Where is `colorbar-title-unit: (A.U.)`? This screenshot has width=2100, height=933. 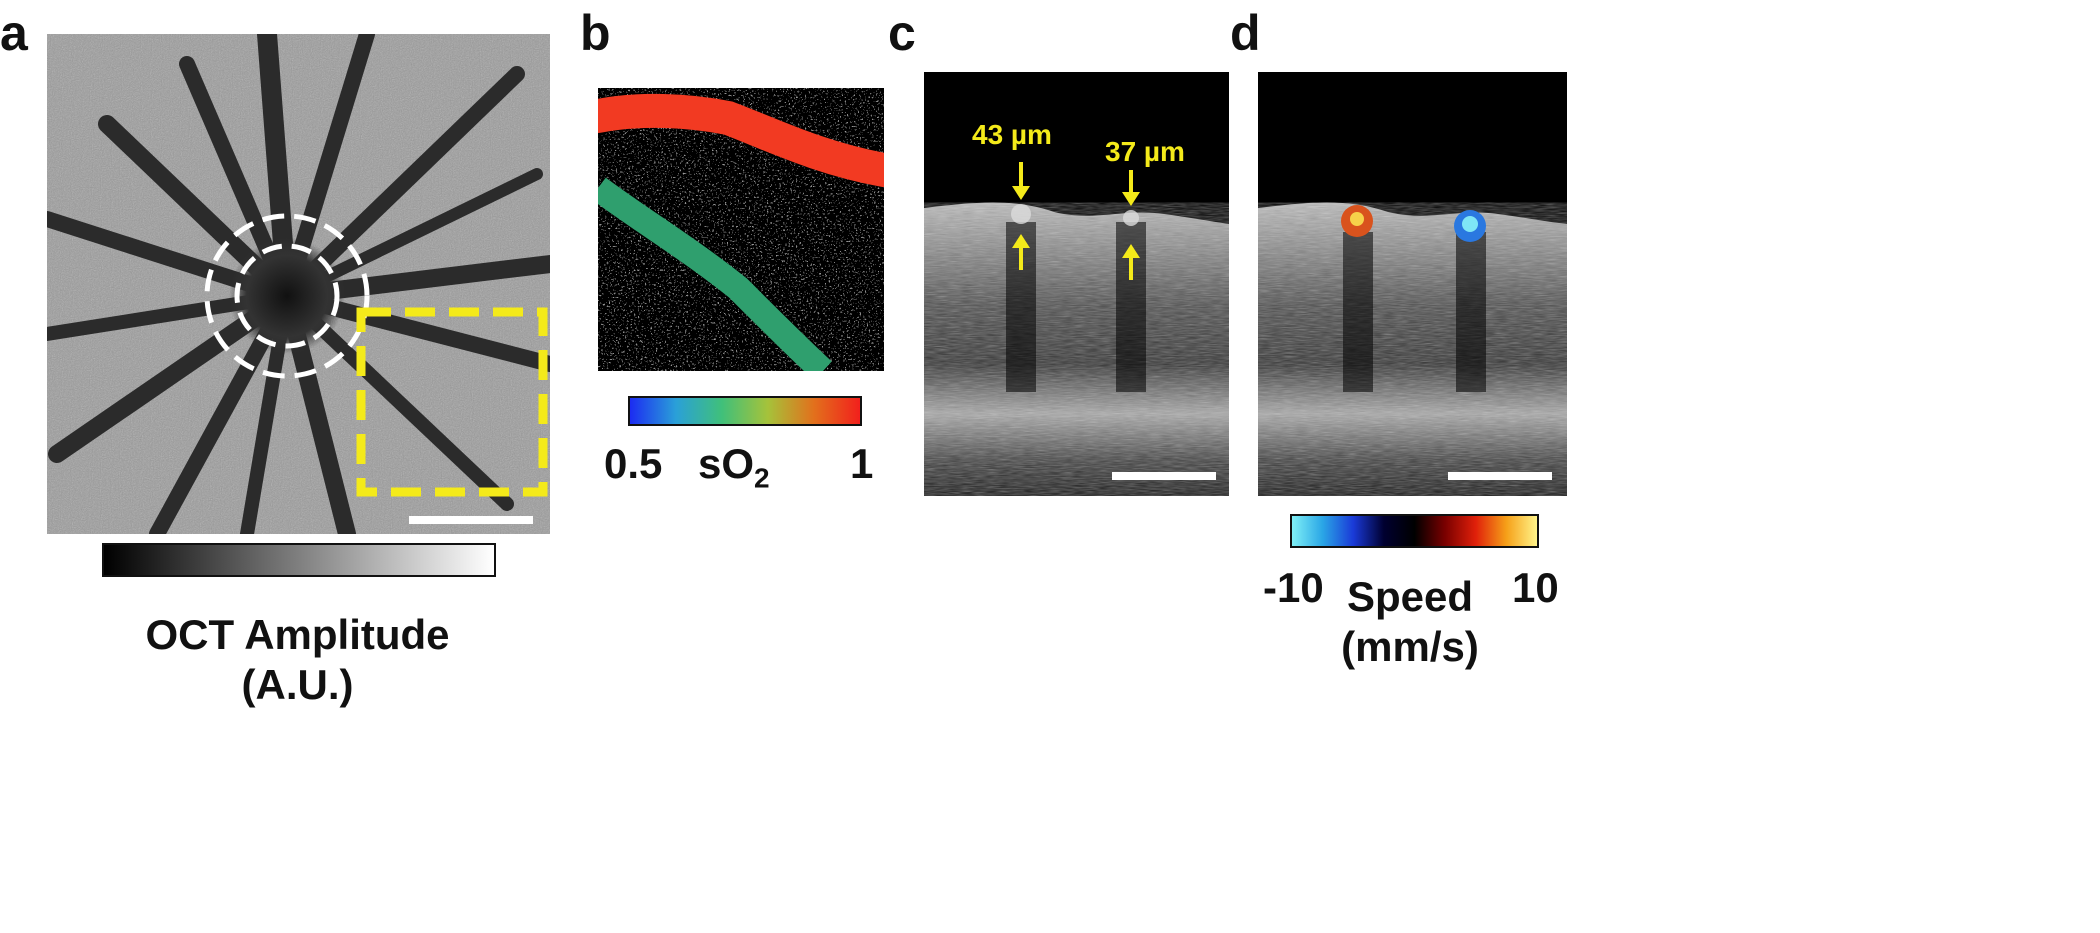 colorbar-title-unit: (A.U.) is located at coordinates (297, 685).